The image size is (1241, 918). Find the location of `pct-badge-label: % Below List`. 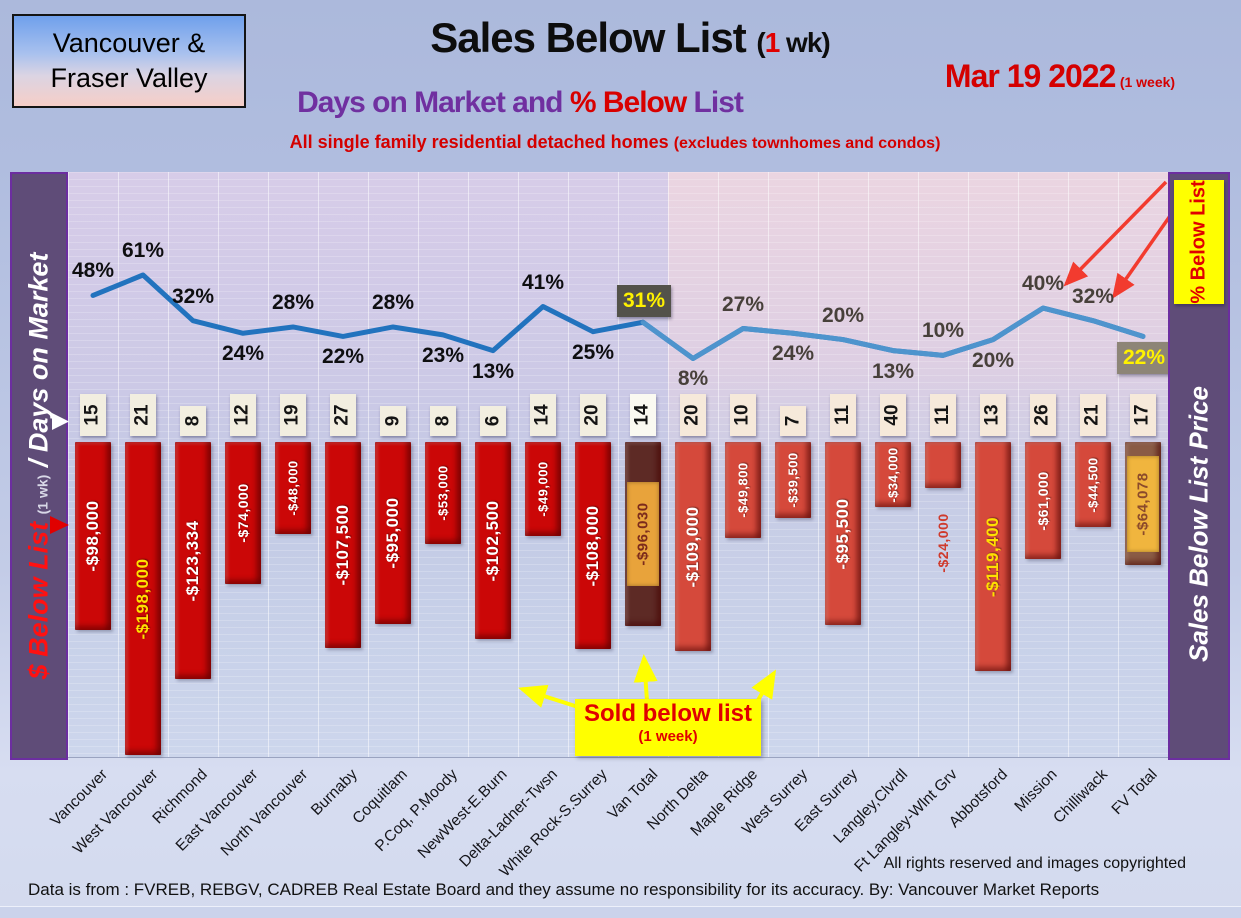

pct-badge-label: % Below List is located at coordinates (1198, 242).